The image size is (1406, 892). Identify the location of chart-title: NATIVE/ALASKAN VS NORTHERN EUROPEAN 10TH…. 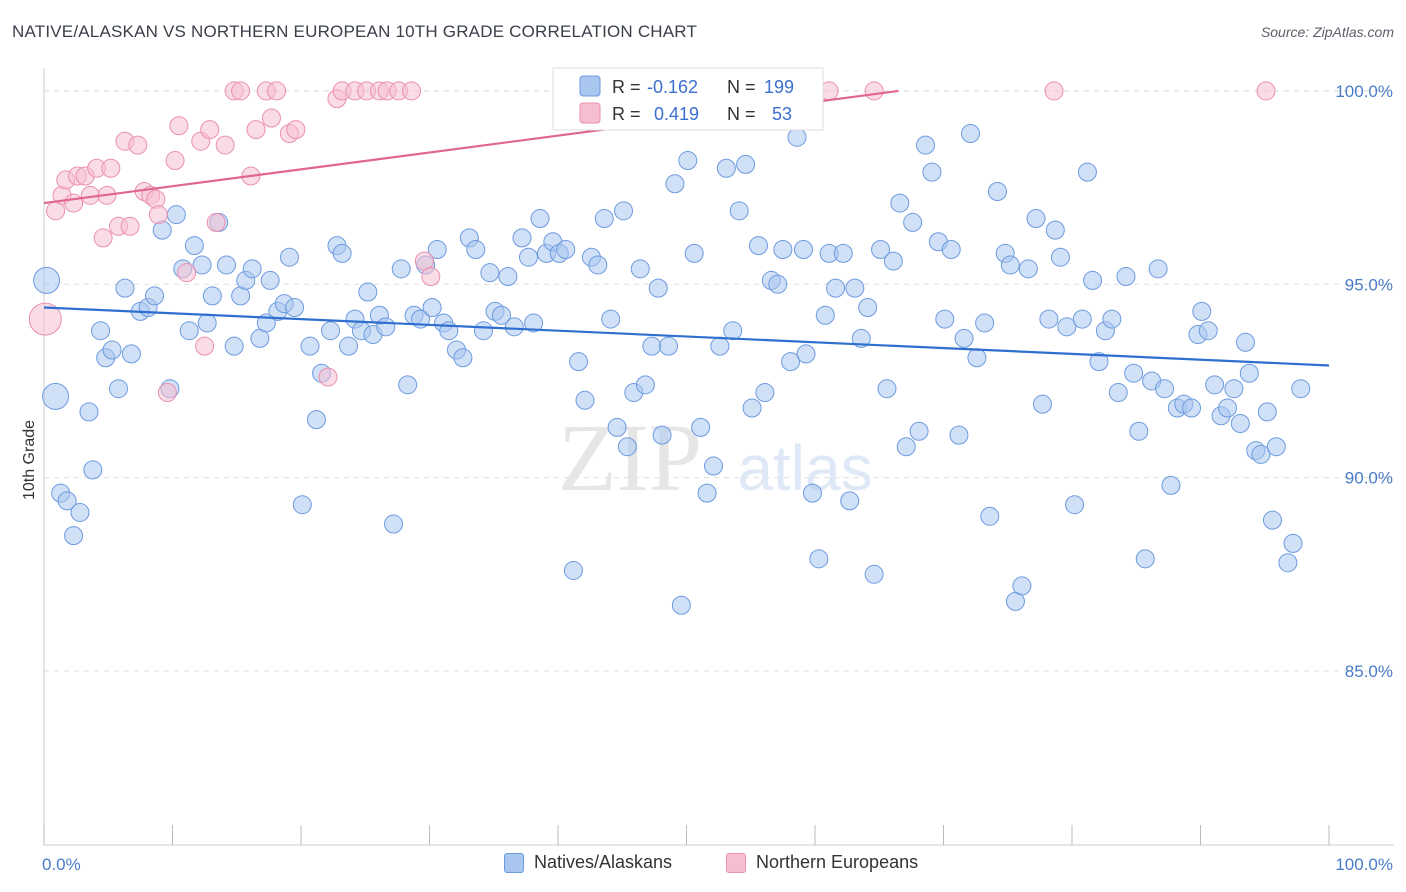
(355, 31).